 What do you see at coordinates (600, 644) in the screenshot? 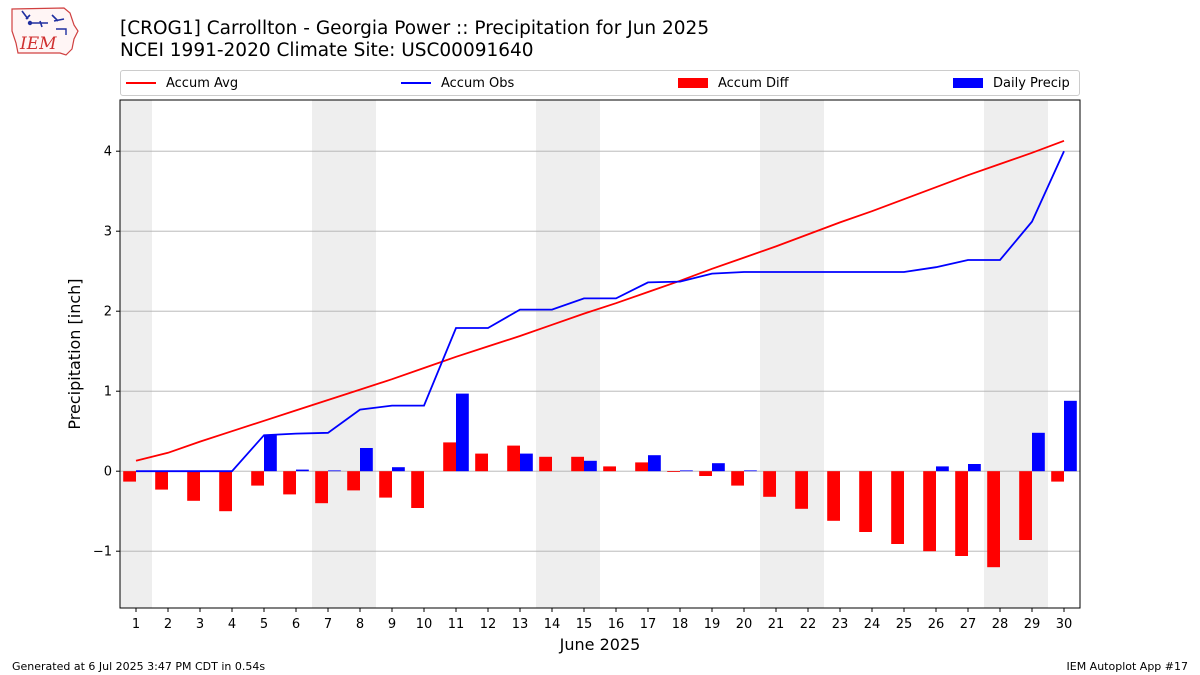
I see `x-axis-label: June 2025` at bounding box center [600, 644].